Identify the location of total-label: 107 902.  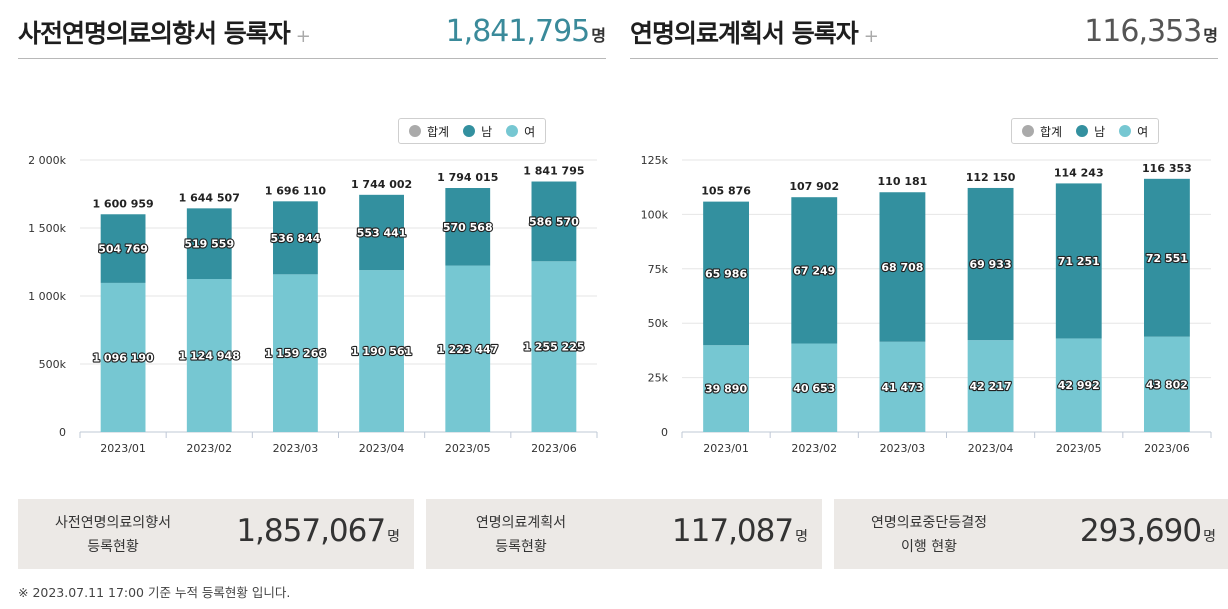
(814, 186).